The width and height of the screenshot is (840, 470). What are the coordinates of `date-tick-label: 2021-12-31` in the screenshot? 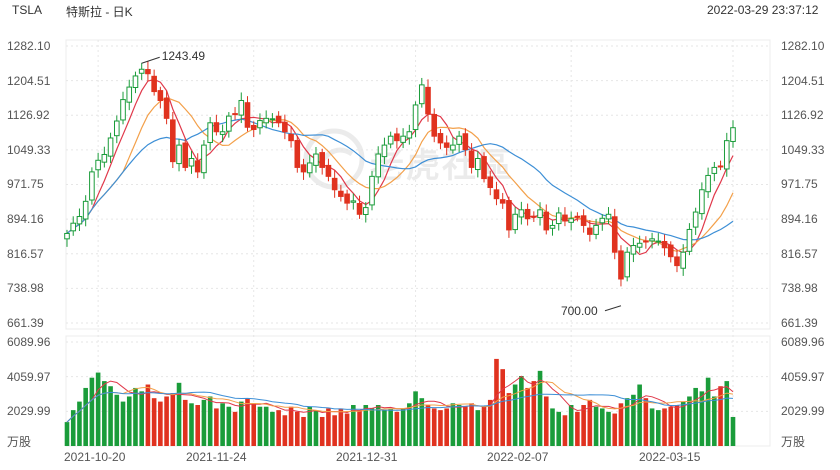 It's located at (367, 457).